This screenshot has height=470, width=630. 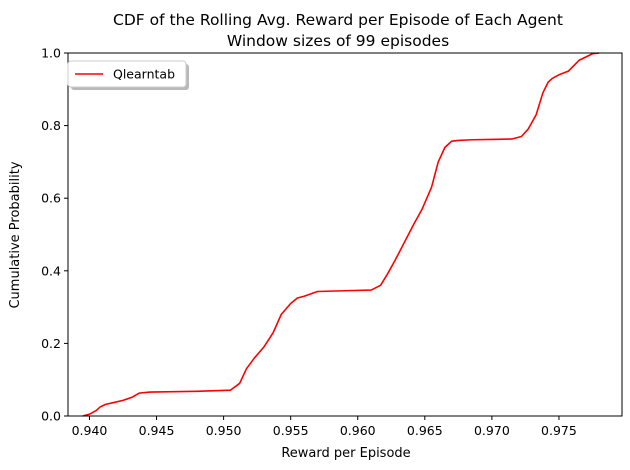 I want to click on x-tick-label: 0.950, so click(x=224, y=430).